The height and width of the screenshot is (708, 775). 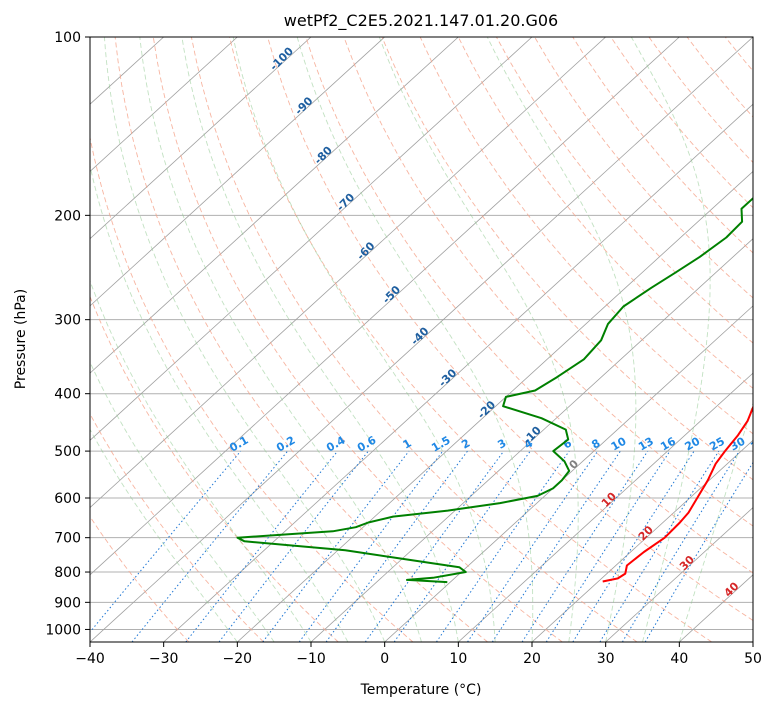 I want to click on y-tick-label: 900, so click(x=67, y=603).